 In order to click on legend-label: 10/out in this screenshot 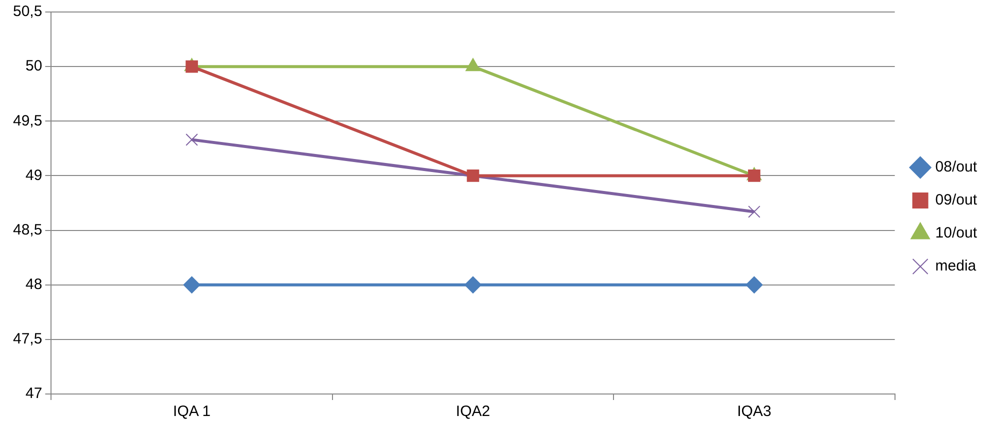, I will do `click(956, 233)`.